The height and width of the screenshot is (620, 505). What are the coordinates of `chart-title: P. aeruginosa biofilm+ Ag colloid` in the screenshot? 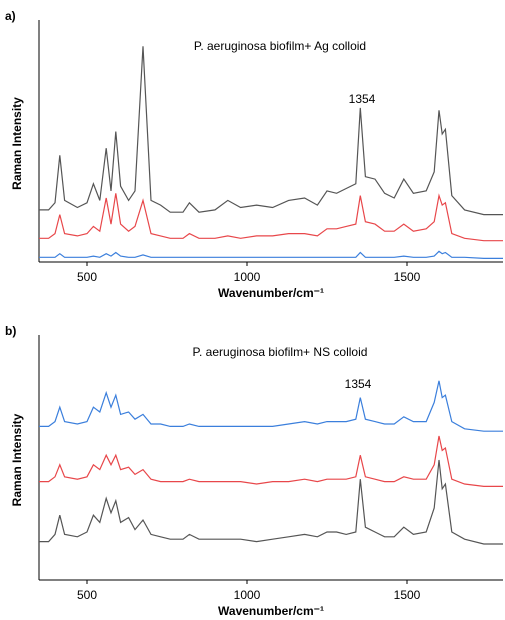 It's located at (280, 46).